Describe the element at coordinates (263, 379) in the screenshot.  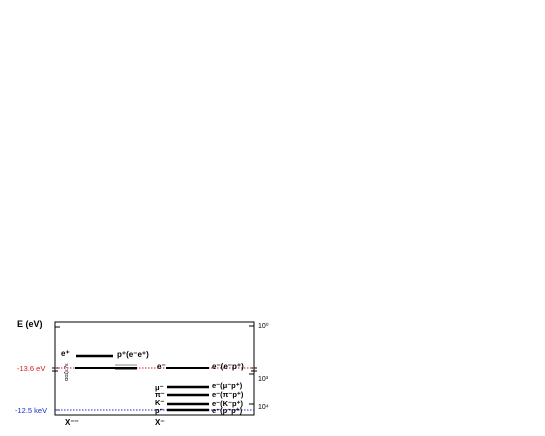
I see `tick-label-right-mid: 10³` at that location.